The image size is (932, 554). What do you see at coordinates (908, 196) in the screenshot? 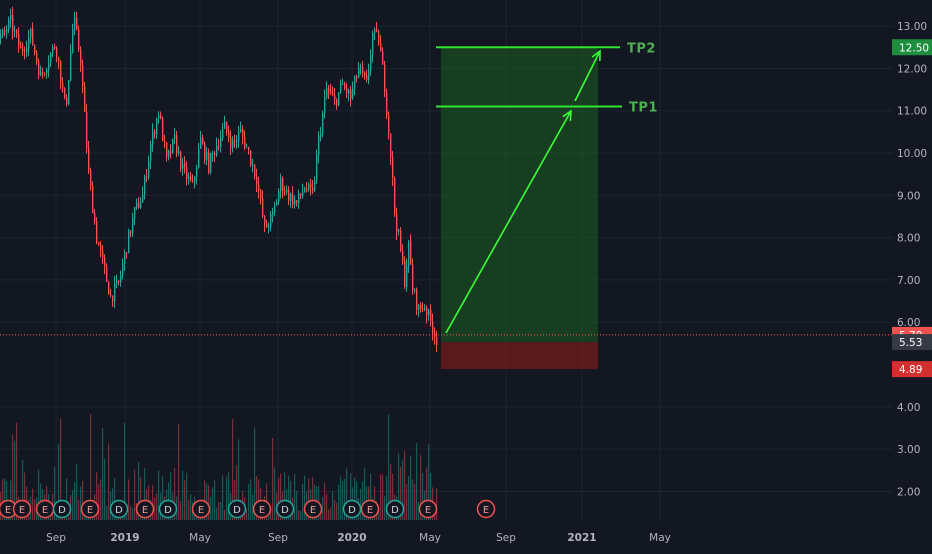
I see `price-tick-9.00: 9.00` at bounding box center [908, 196].